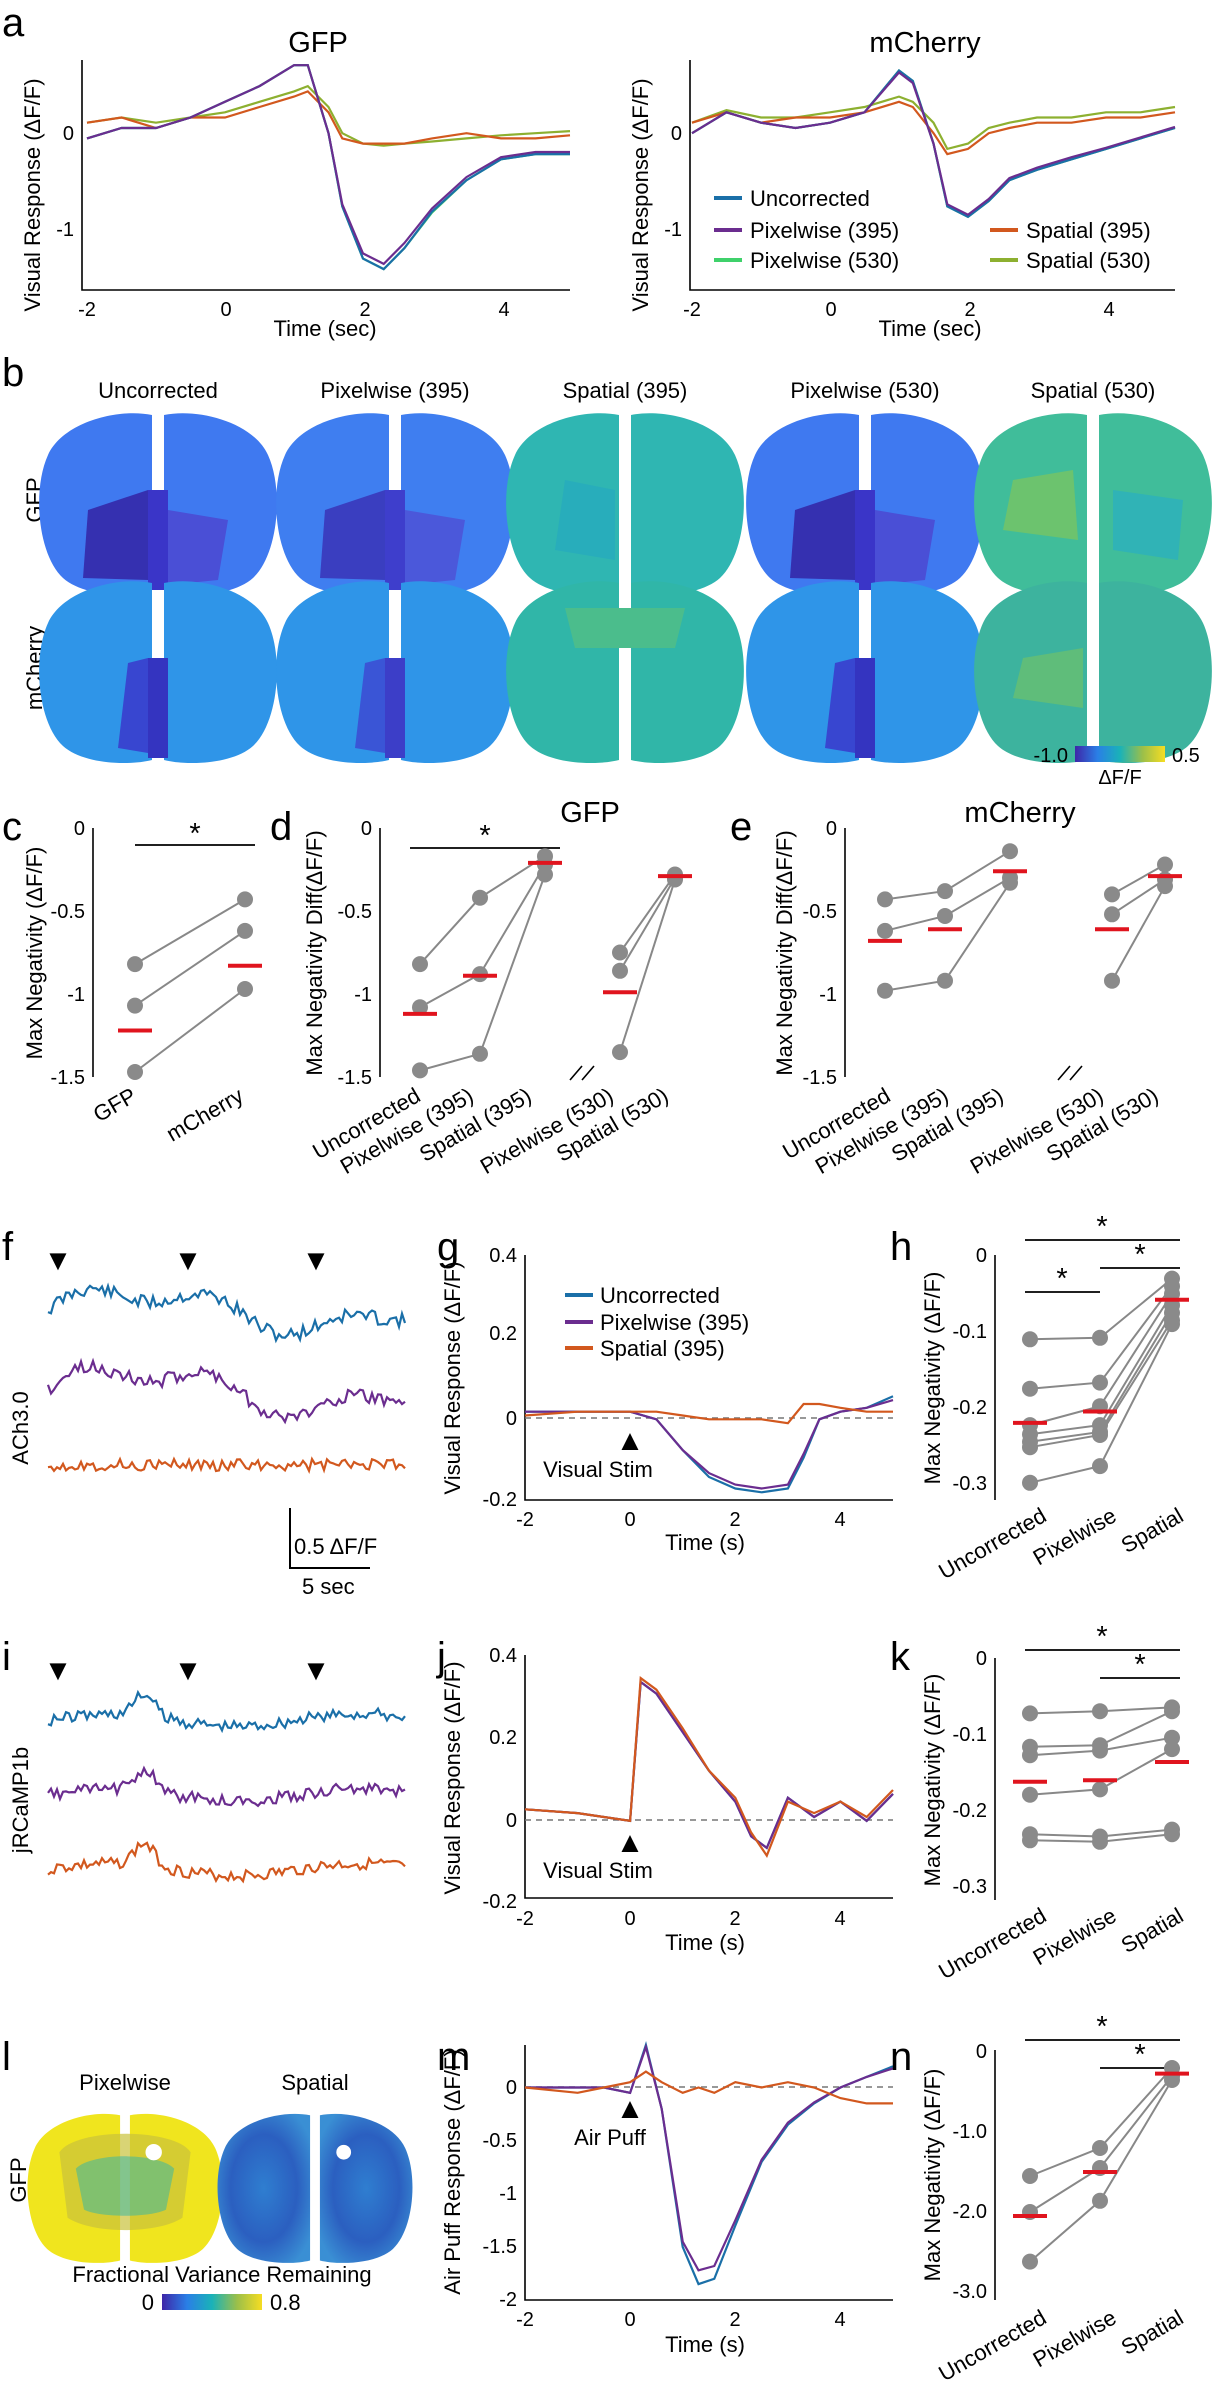 This screenshot has height=2394, width=1213. What do you see at coordinates (1120, 754) in the screenshot?
I see `b-colorbar-gradient` at bounding box center [1120, 754].